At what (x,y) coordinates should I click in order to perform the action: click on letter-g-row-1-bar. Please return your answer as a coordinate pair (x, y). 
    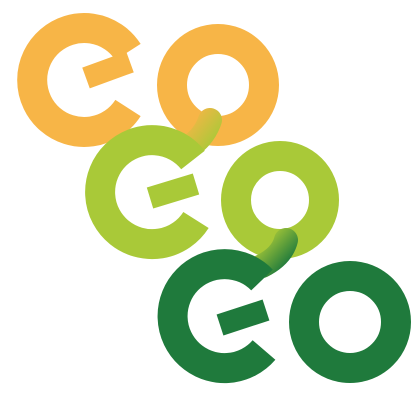
    Looking at the image, I should click on (108, 70).